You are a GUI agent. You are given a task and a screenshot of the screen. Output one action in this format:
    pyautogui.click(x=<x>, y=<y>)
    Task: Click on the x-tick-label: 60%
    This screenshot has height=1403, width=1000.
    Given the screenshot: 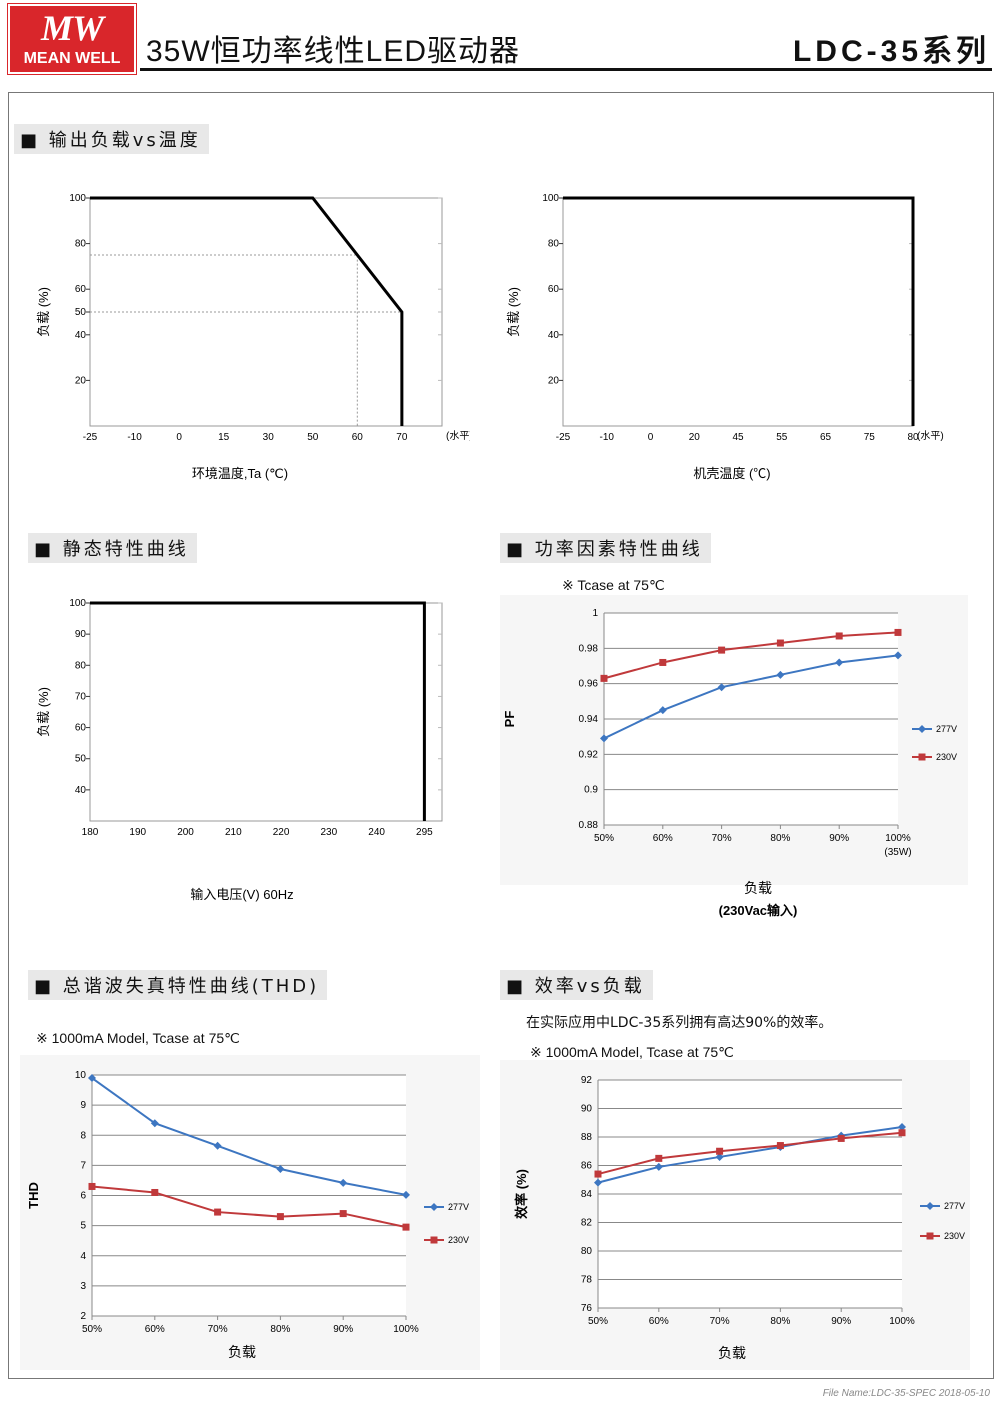 What is the action you would take?
    pyautogui.click(x=659, y=1321)
    